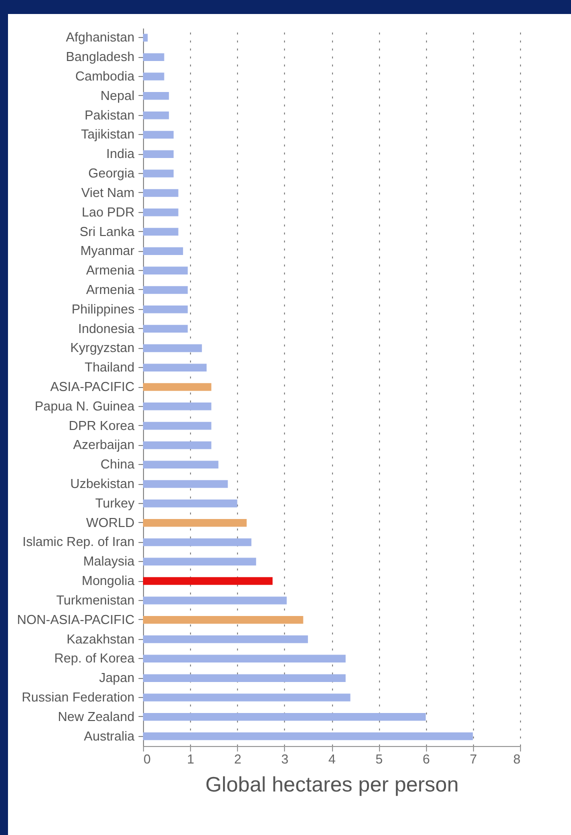 The width and height of the screenshot is (571, 835). Describe the element at coordinates (92, 386) in the screenshot. I see `y-tick-label: ASIA-PACIFIC` at that location.